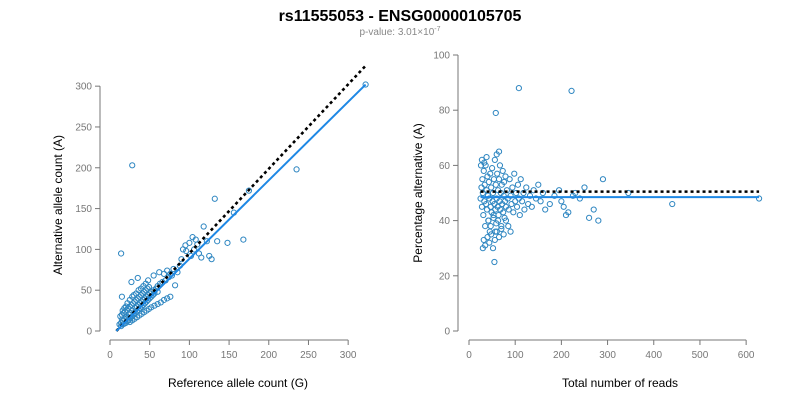 The width and height of the screenshot is (800, 400). What do you see at coordinates (445, 276) in the screenshot?
I see `right-y-tick-label: 20` at bounding box center [445, 276].